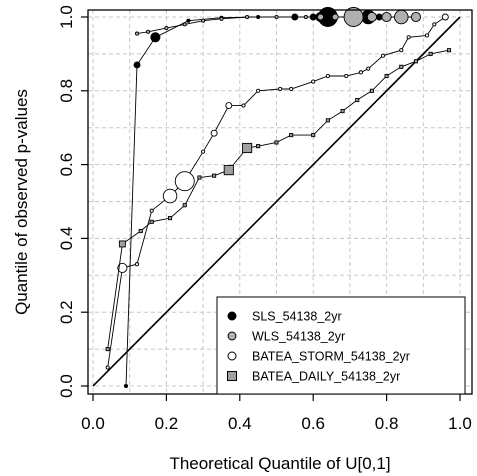 This screenshot has width=477, height=476. I want to click on legend-box, so click(341, 345).